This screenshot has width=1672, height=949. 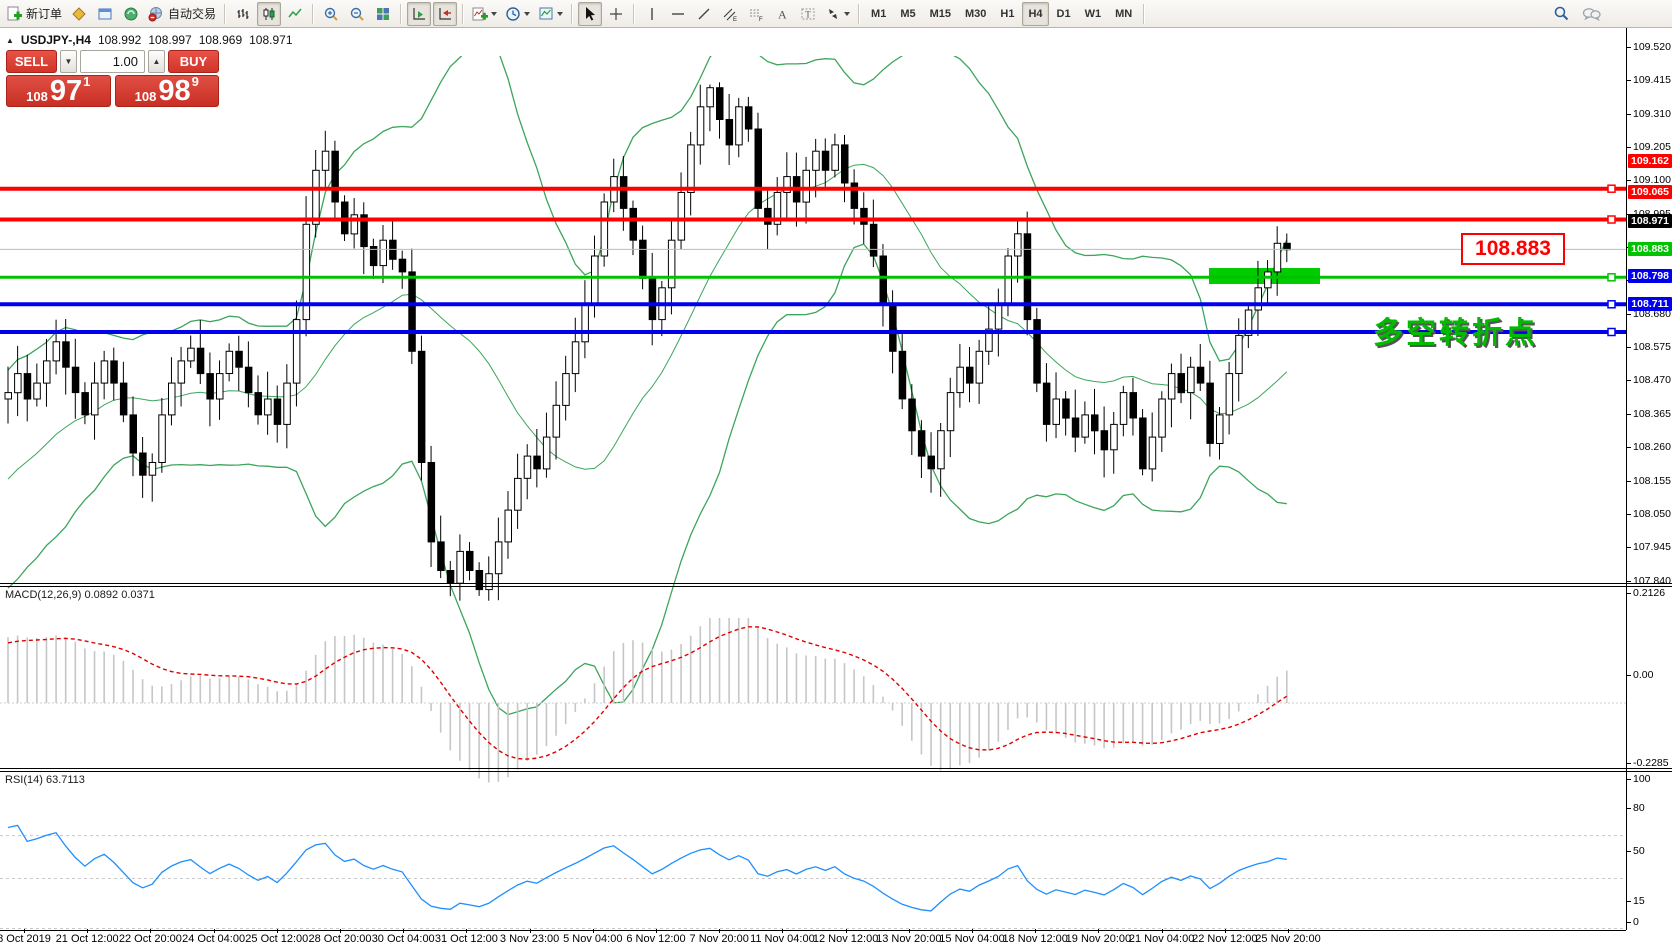 I want to click on bull-bear-turning-point-note: 多空转折点, so click(x=1455, y=333).